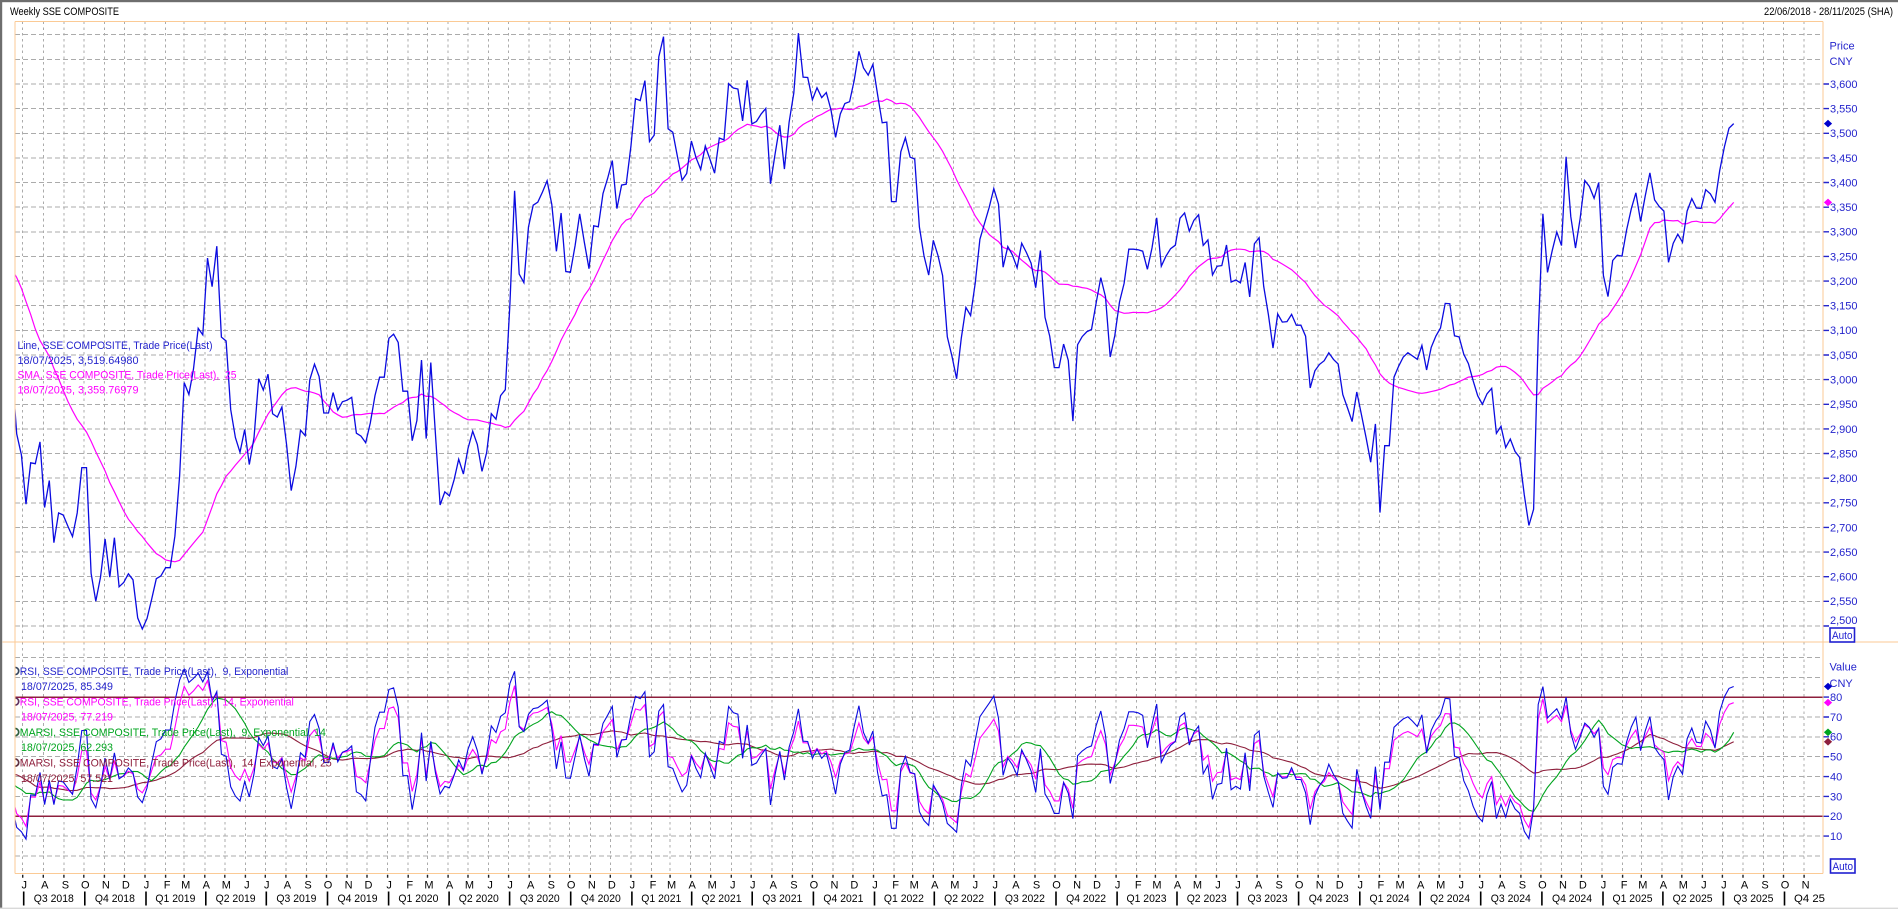 The height and width of the screenshot is (914, 1898). What do you see at coordinates (1836, 758) in the screenshot?
I see `svg-text: 50` at bounding box center [1836, 758].